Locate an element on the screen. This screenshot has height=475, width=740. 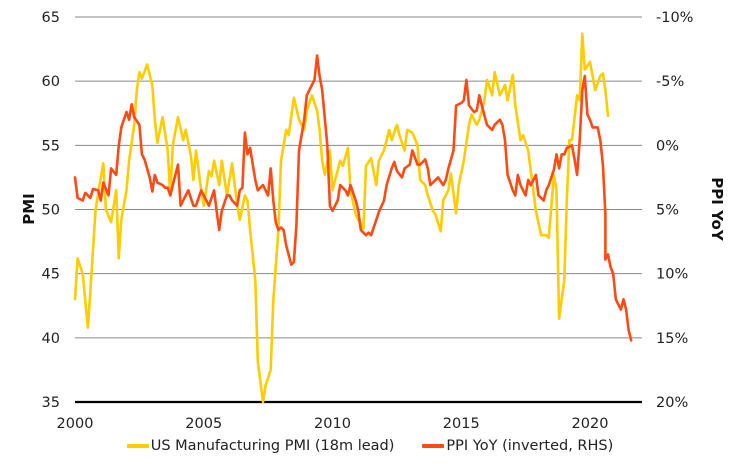
x-tick-label: 2005 is located at coordinates (203, 424).